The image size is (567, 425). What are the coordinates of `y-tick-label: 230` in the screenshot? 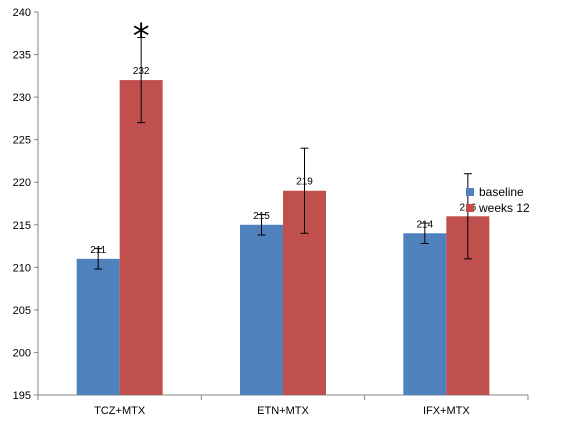 It's located at (22, 98).